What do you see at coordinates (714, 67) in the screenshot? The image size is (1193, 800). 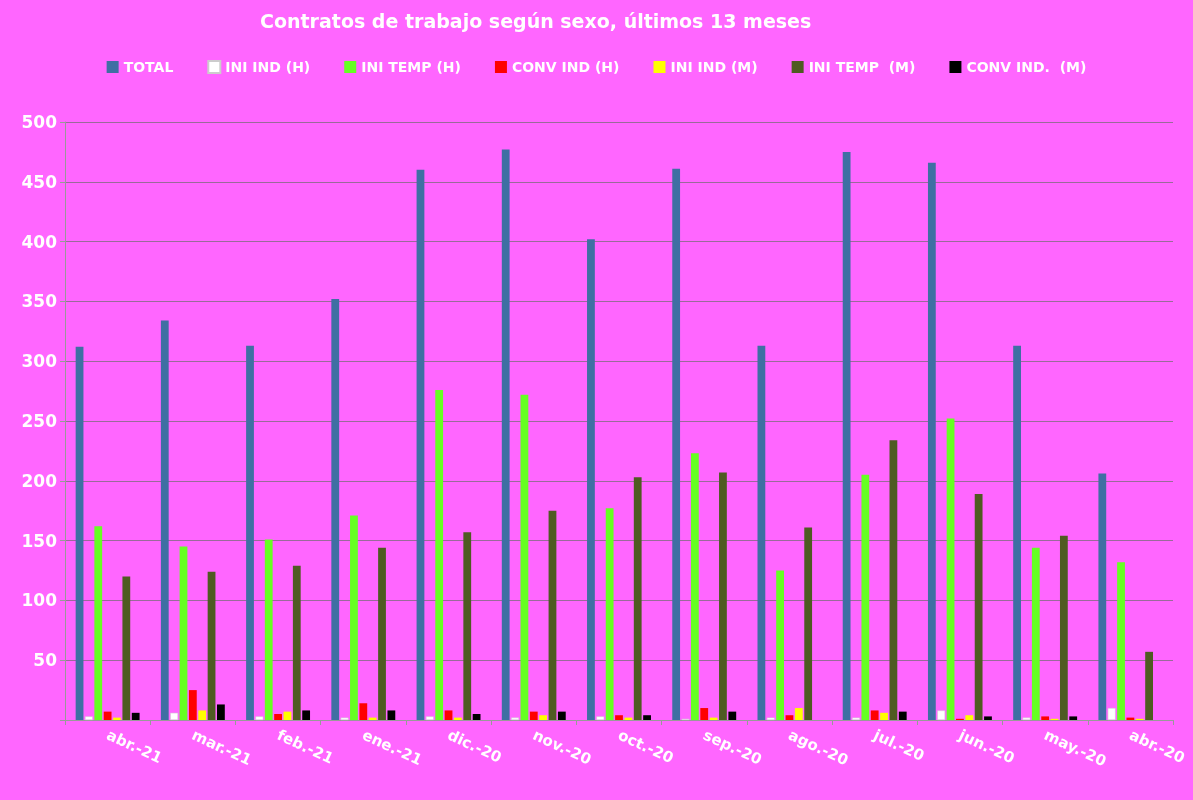 I see `legend-label: INI IND (M)` at bounding box center [714, 67].